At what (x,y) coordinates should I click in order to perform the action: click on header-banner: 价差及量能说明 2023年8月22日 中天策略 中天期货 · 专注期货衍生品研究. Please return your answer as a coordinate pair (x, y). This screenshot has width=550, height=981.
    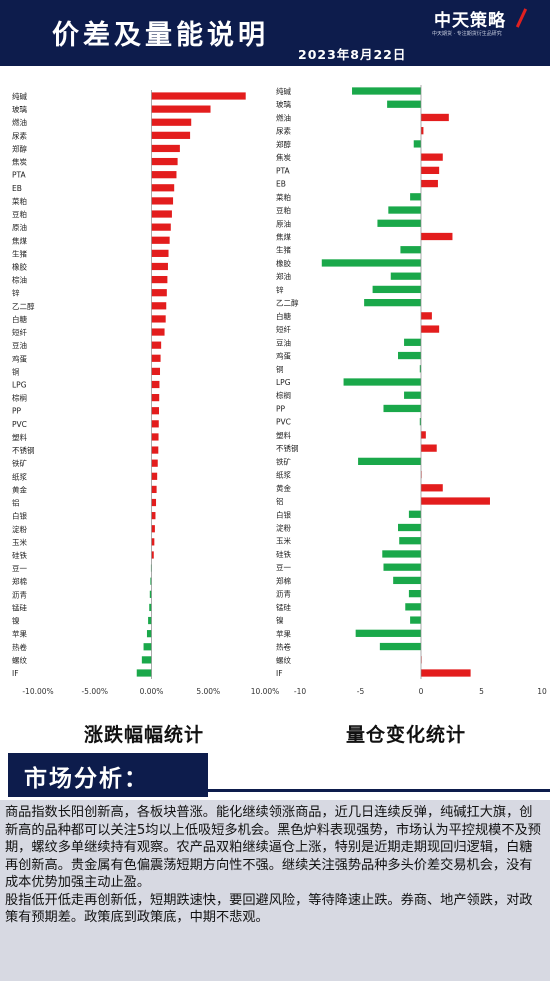
    Looking at the image, I should click on (275, 33).